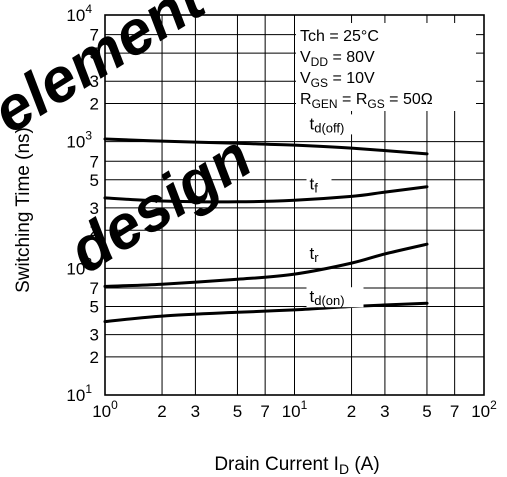  I want to click on series-line-td(off), so click(266, 146).